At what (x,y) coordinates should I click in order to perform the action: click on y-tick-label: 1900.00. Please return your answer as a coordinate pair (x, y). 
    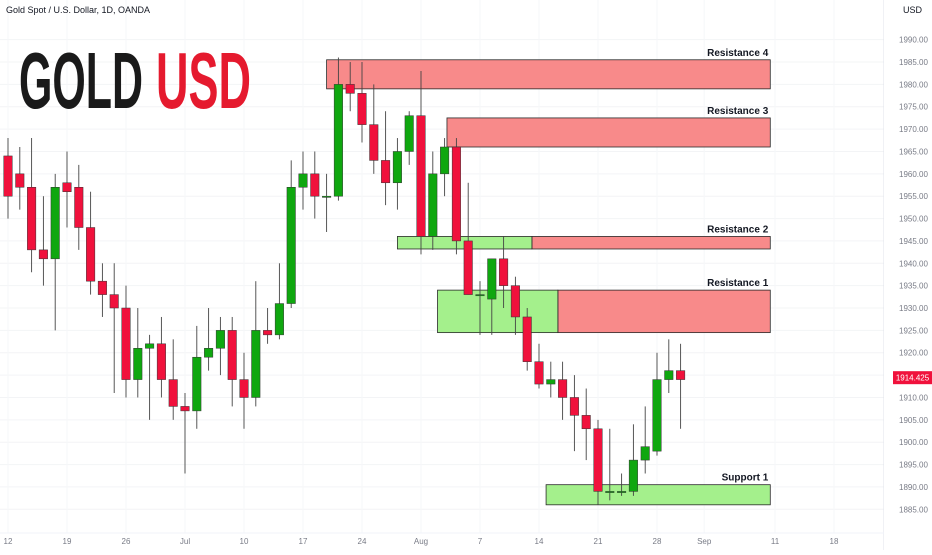
    Looking at the image, I should click on (913, 442).